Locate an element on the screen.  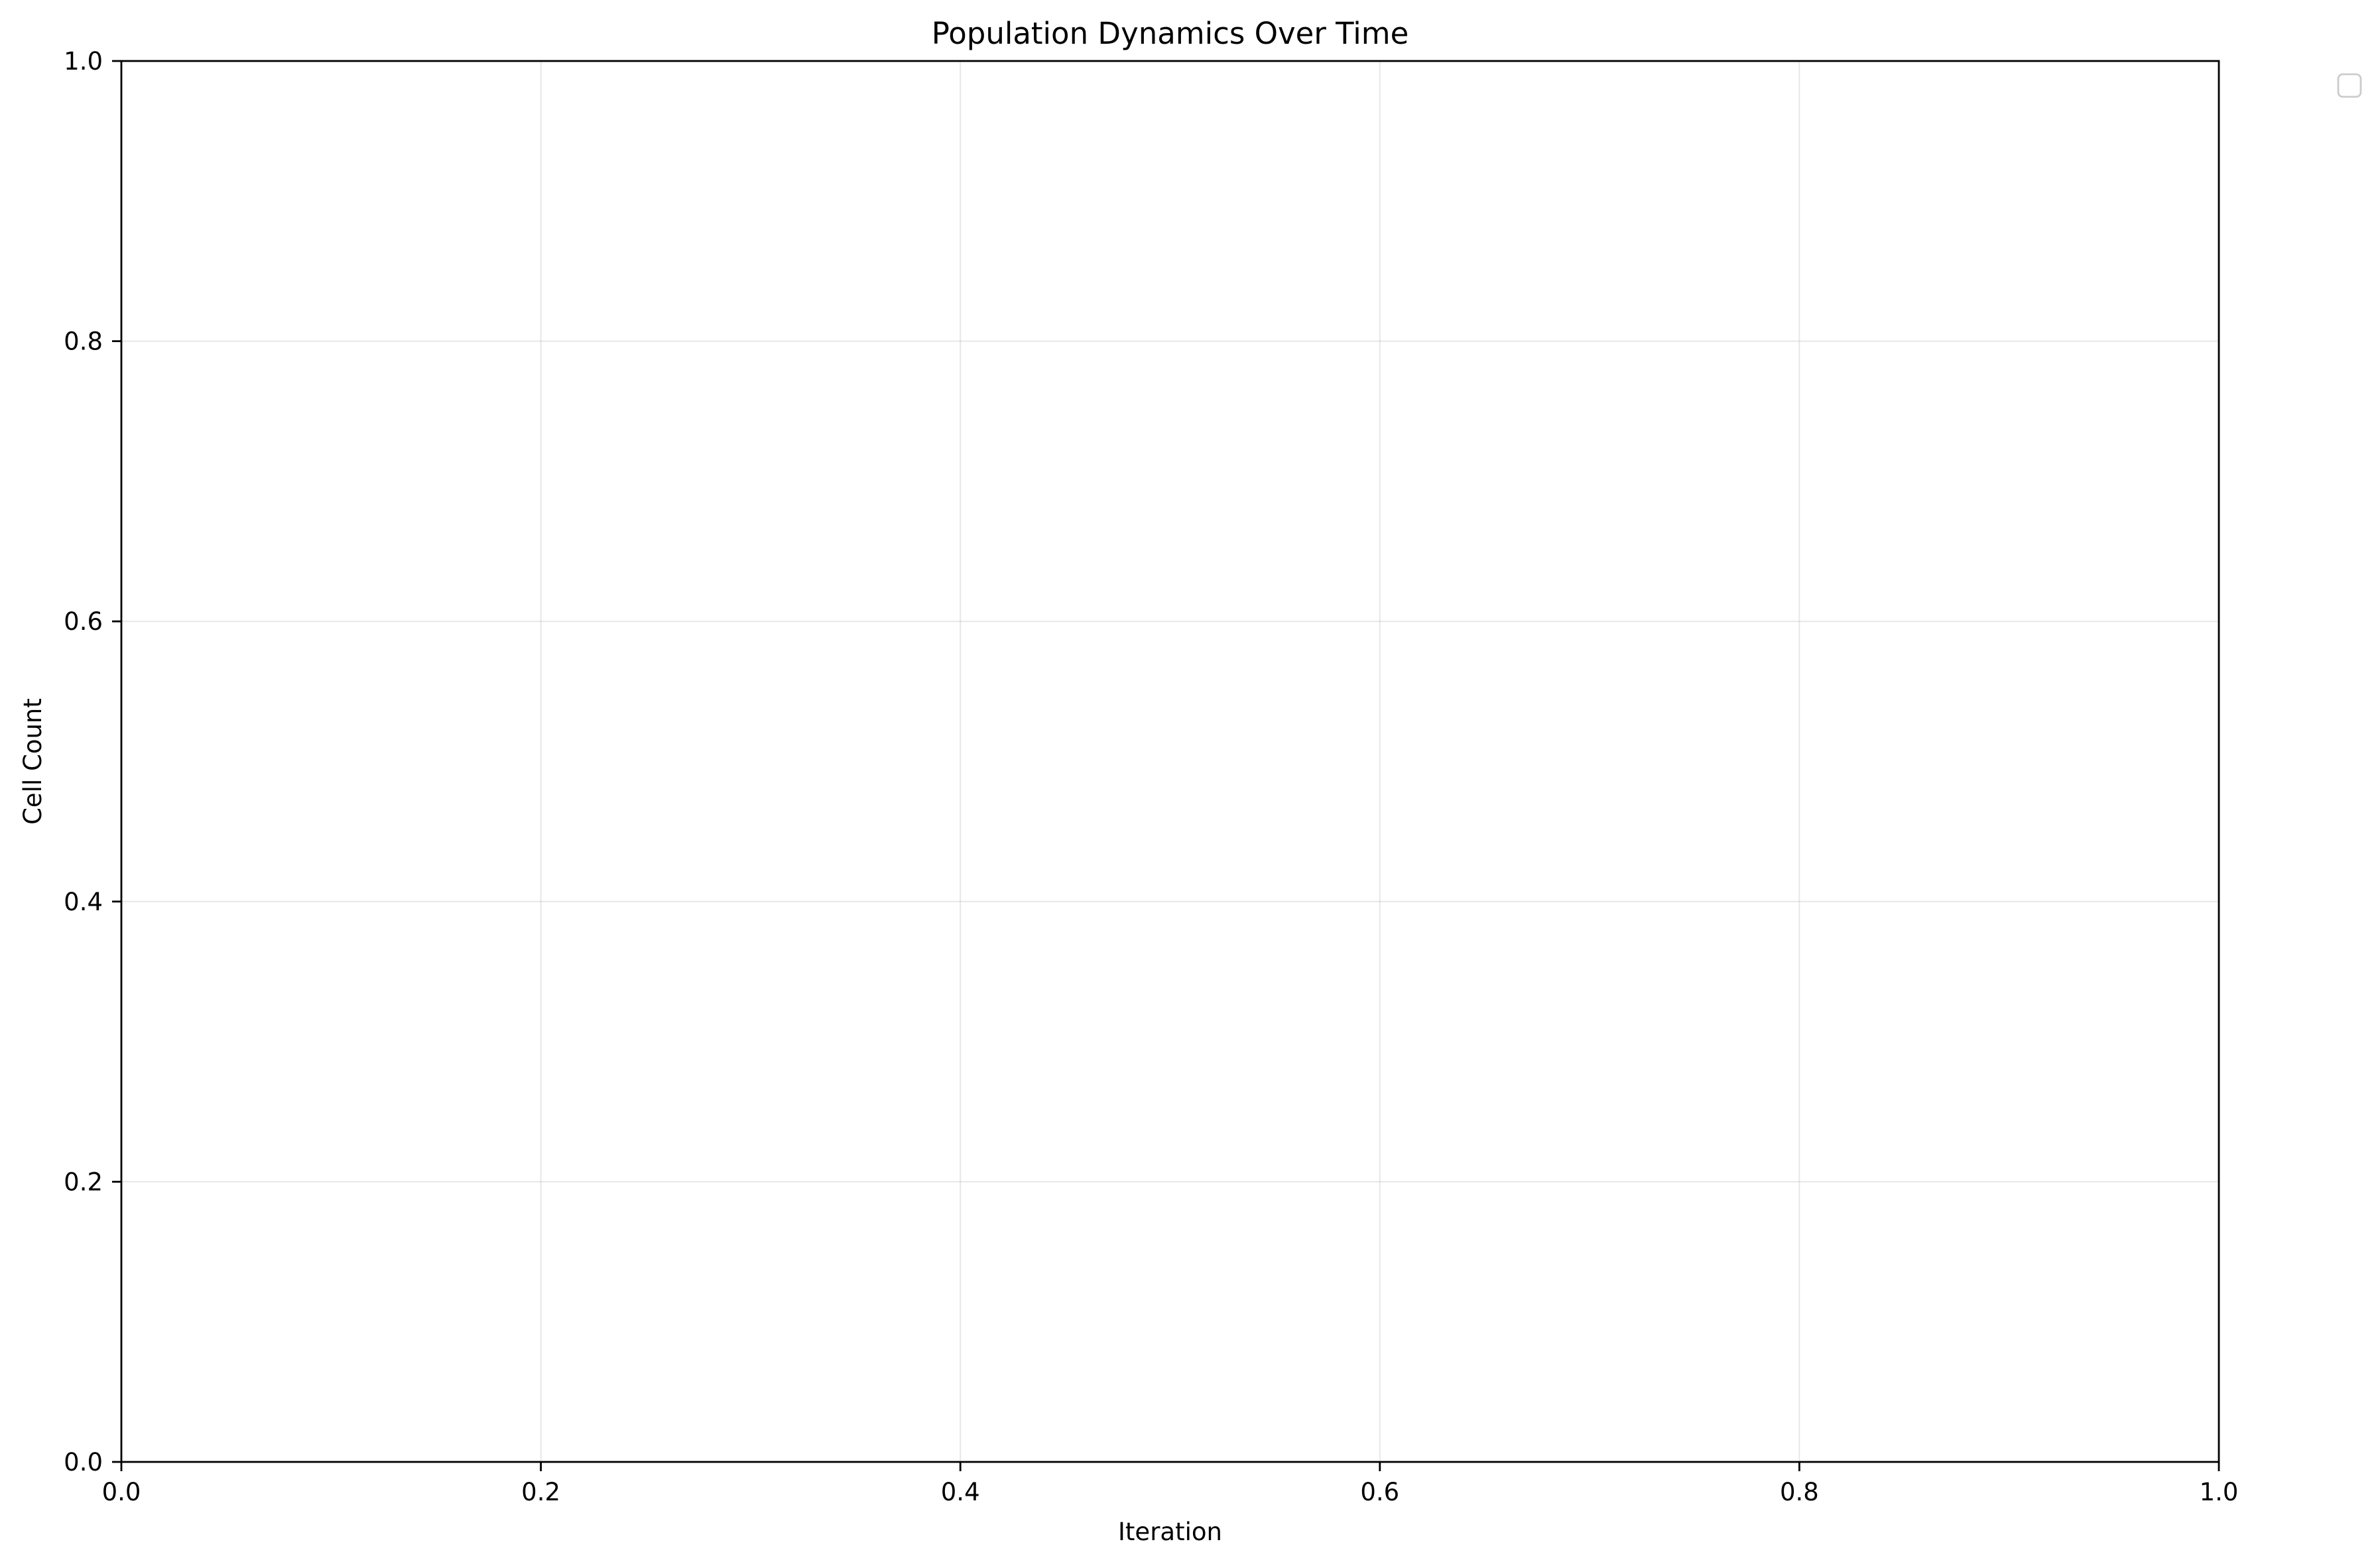
y-tick-label: 0.6 is located at coordinates (83, 621).